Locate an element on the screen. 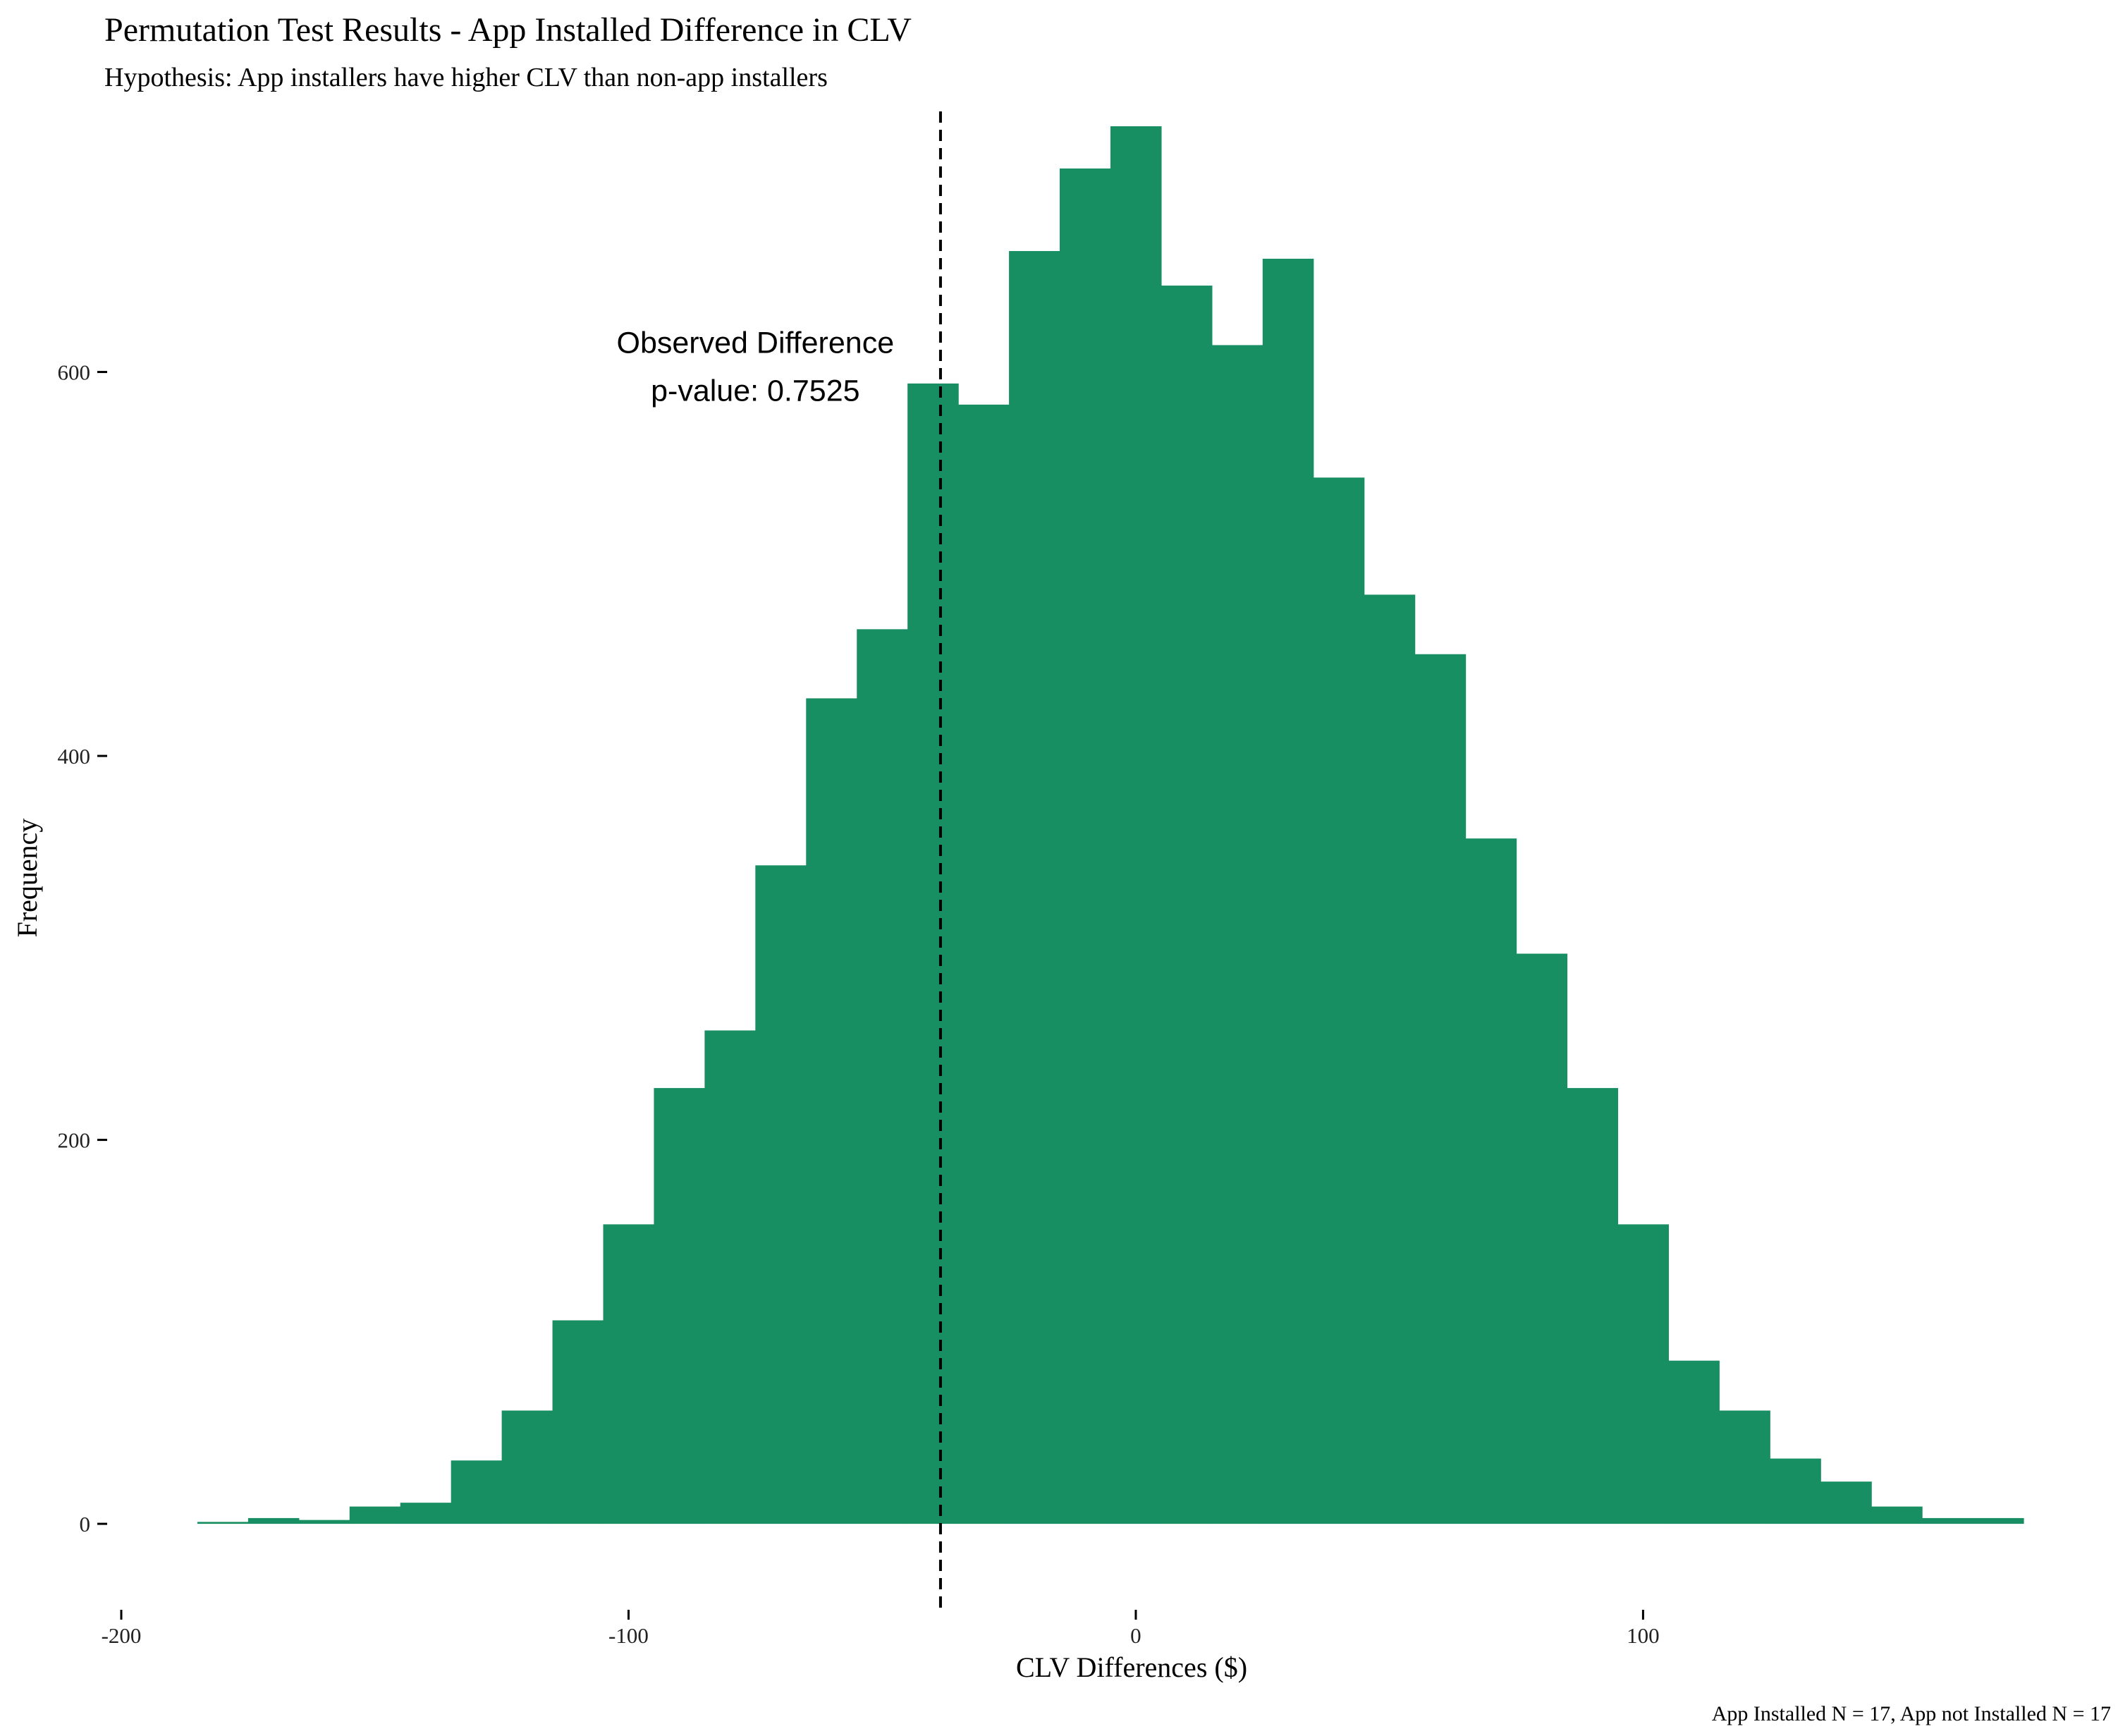  x-tick-label: -200 is located at coordinates (122, 1635).